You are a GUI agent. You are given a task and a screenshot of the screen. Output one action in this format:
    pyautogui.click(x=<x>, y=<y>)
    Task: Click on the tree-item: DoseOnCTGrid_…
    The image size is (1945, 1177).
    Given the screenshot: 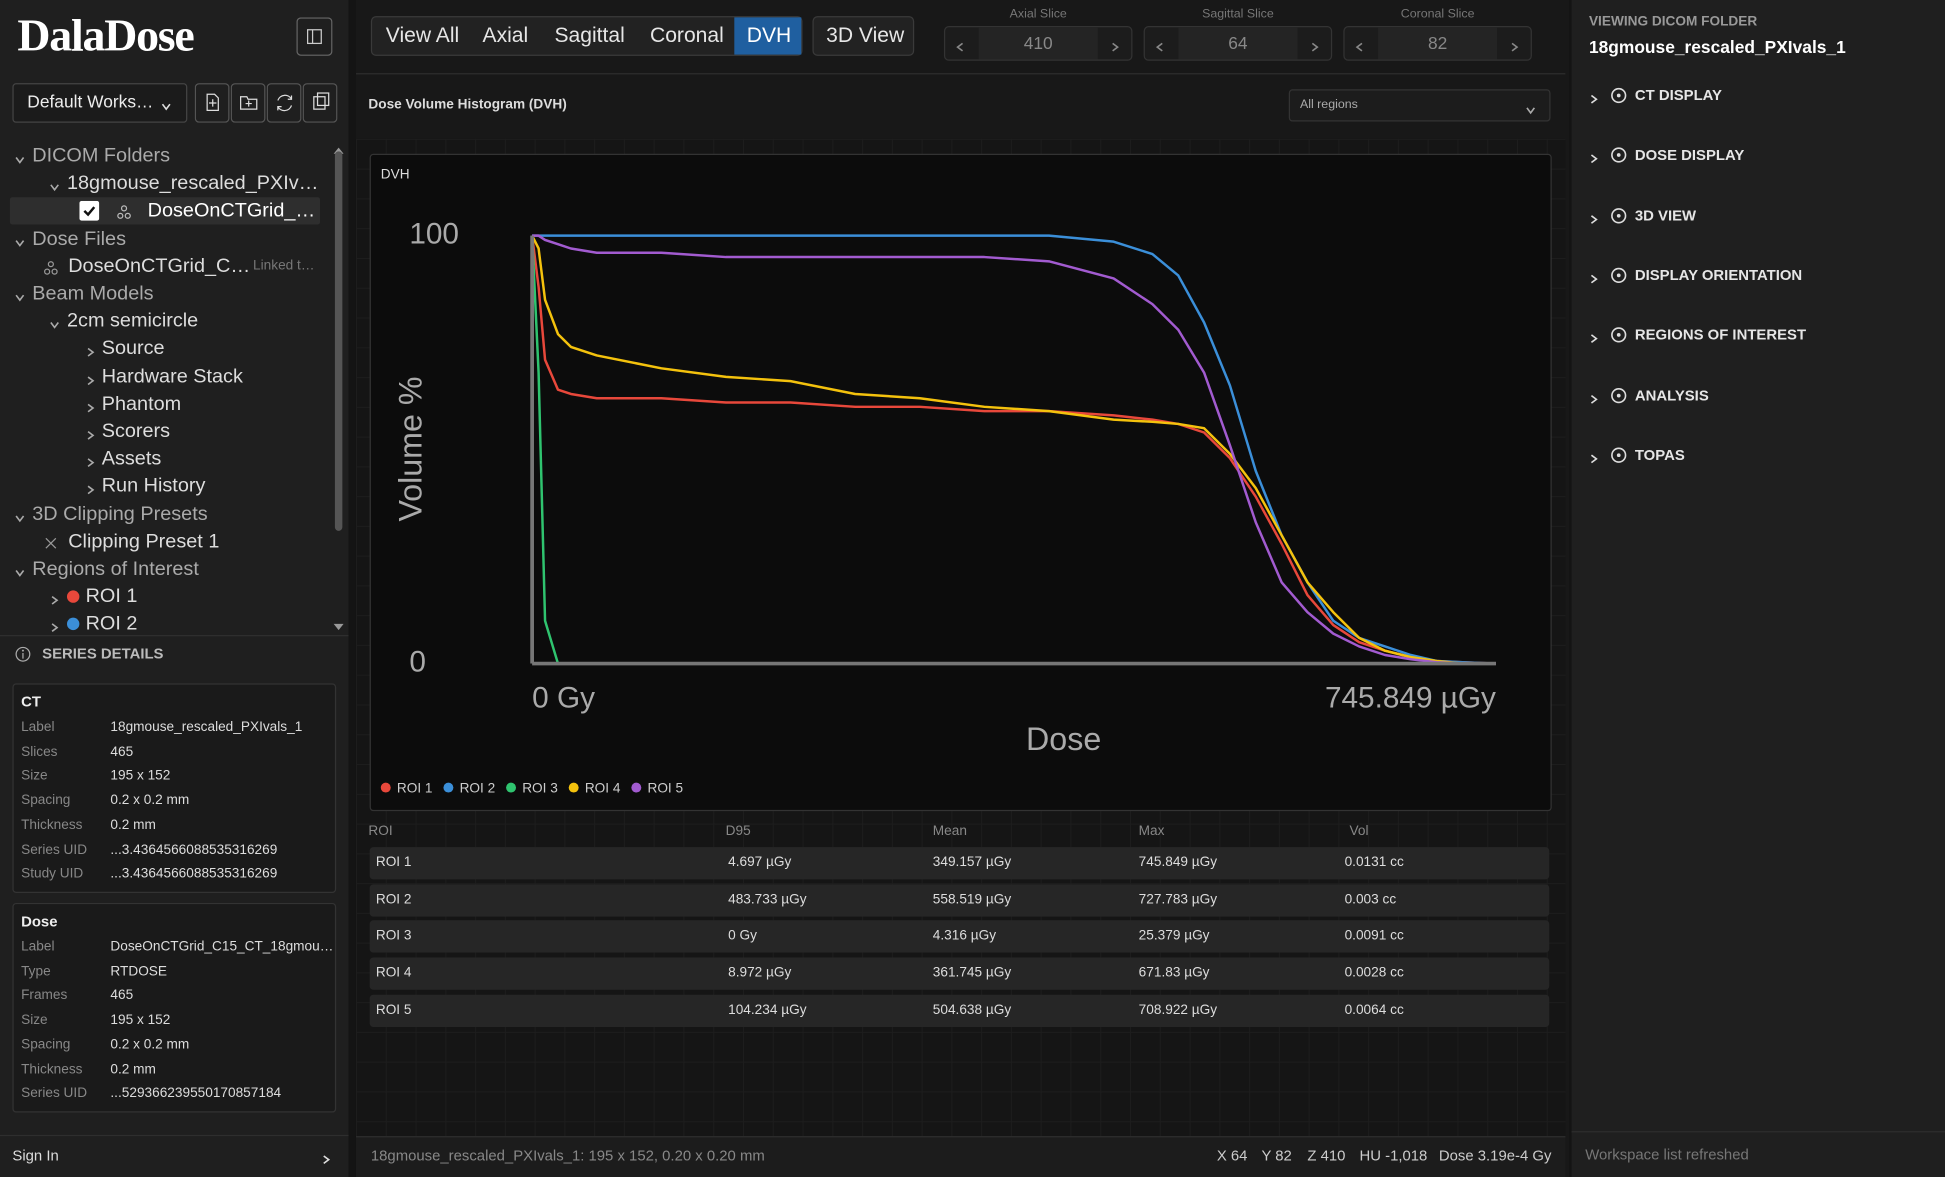 What is the action you would take?
    pyautogui.click(x=231, y=211)
    